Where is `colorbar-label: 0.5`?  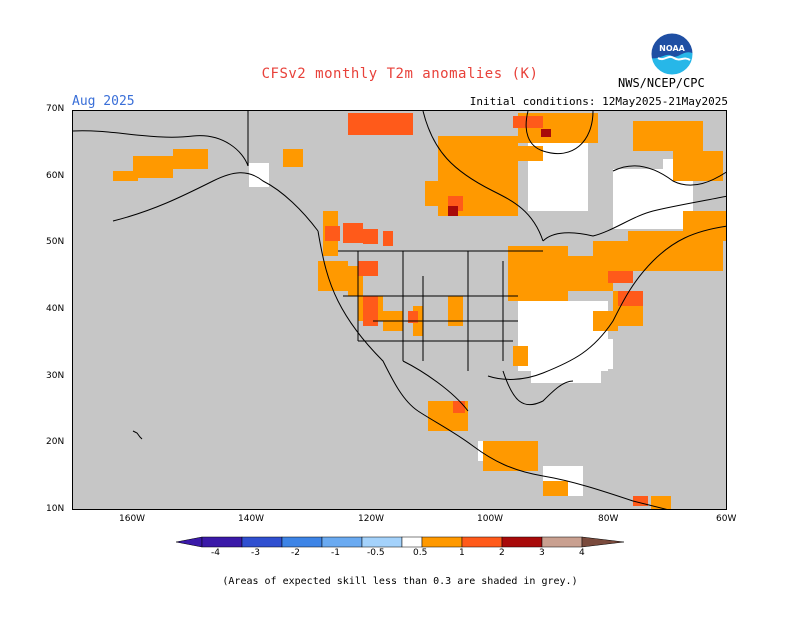 colorbar-label: 0.5 is located at coordinates (420, 553).